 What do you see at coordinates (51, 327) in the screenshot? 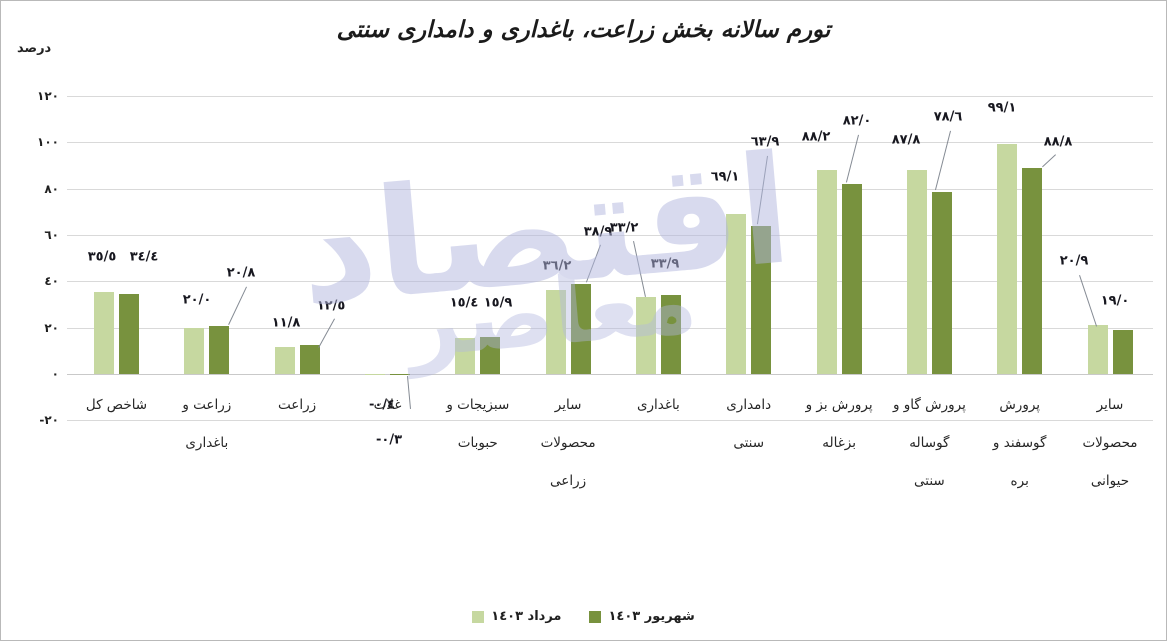
I see `y-tick-label-20: ٢٠` at bounding box center [51, 327].